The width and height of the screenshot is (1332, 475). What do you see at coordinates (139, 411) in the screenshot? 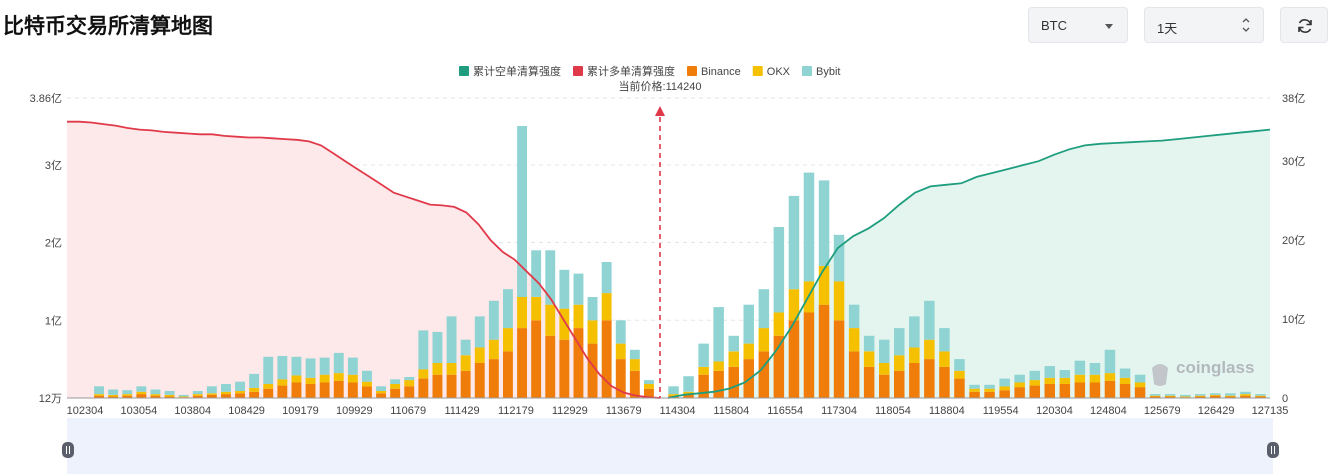
I see `x-axis-tick: 103054` at bounding box center [139, 411].